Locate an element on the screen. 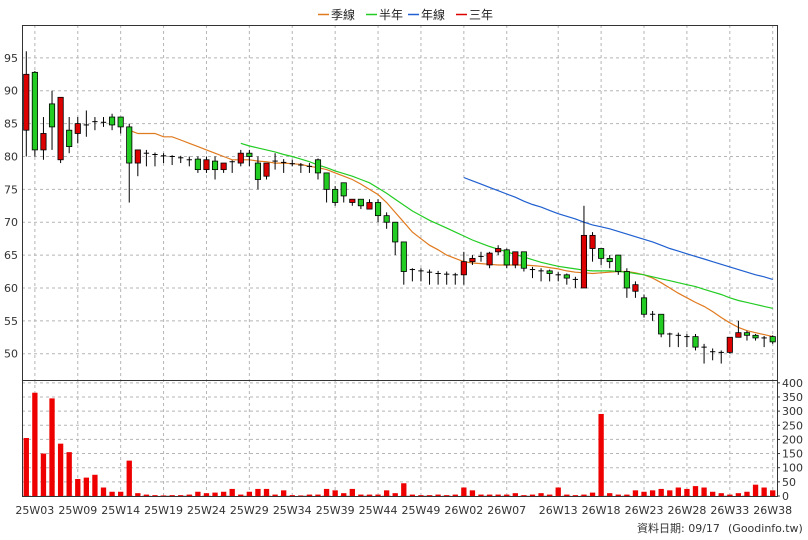 The height and width of the screenshot is (540, 808). volume-tick-label: 100 is located at coordinates (792, 468).